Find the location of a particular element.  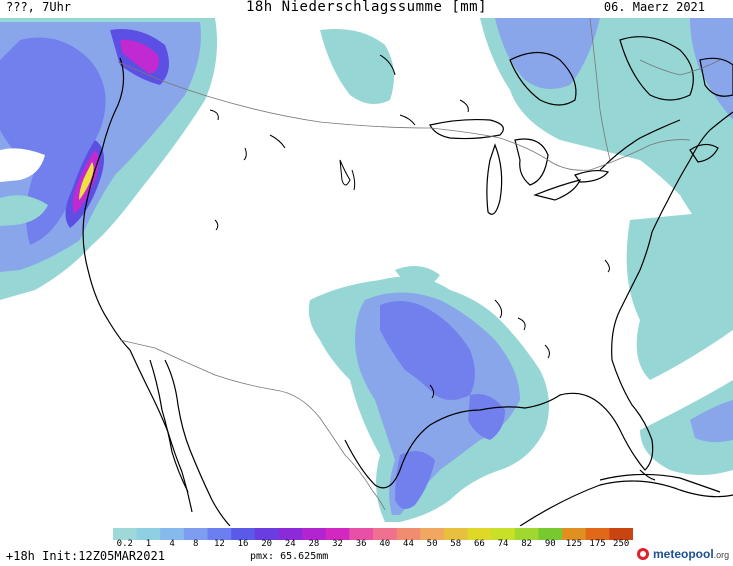

east-coast is located at coordinates (692, 172).